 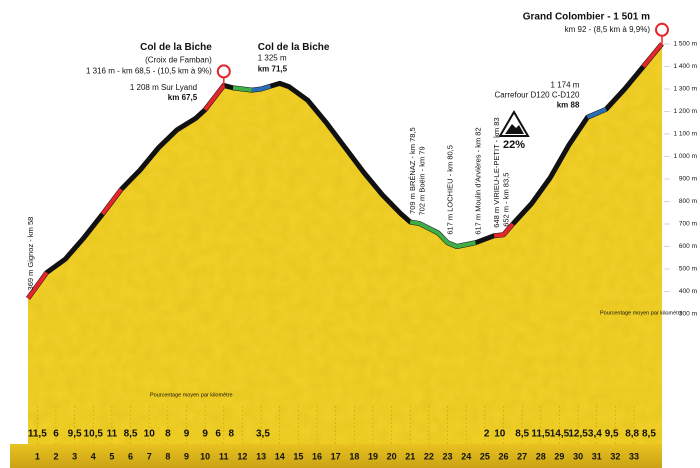 I want to click on x-tick-label: 6, so click(x=130, y=456).